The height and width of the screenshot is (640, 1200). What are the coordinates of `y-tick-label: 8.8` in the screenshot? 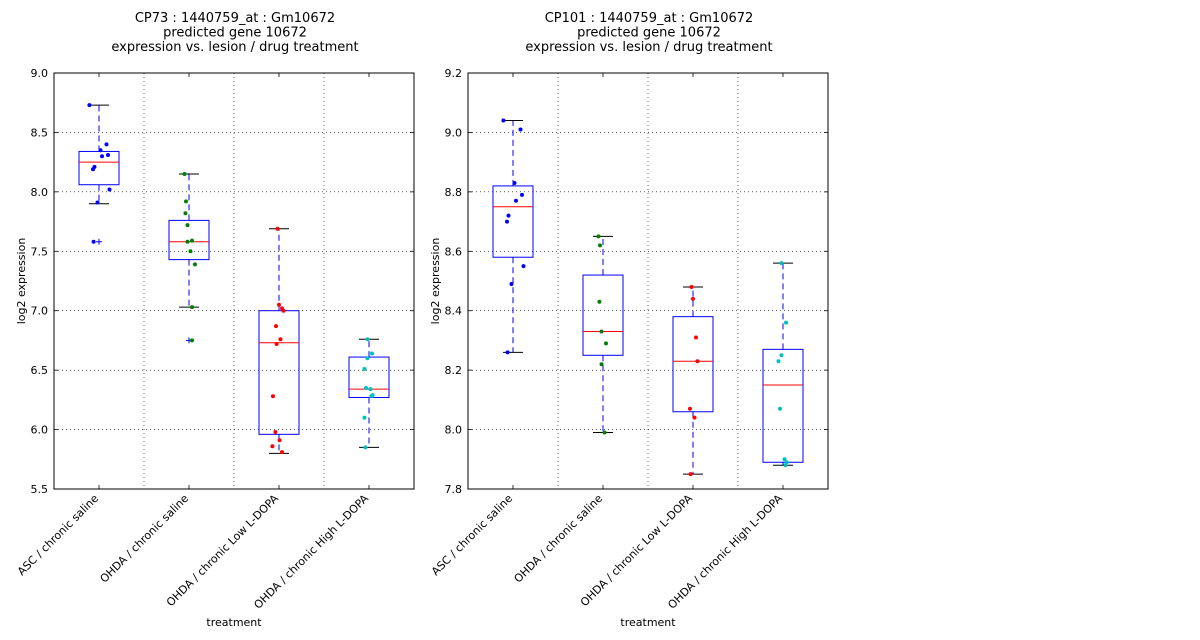 It's located at (454, 192).